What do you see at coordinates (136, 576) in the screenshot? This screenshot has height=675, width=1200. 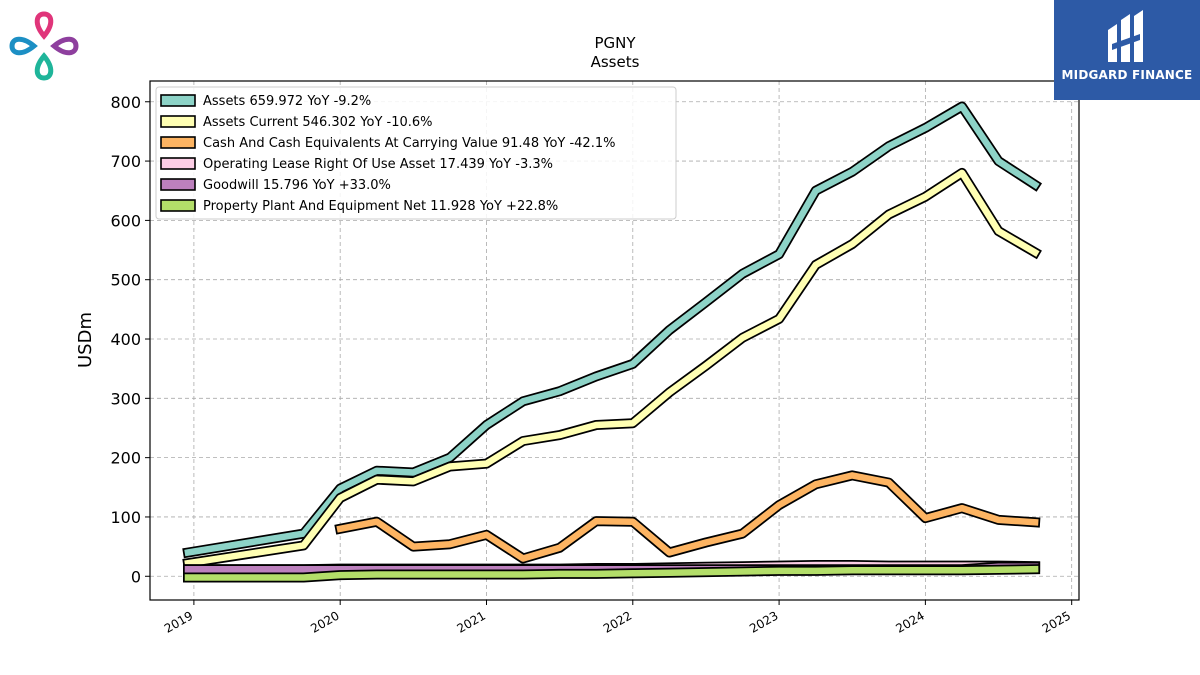 I see `y-tick-label: 0` at bounding box center [136, 576].